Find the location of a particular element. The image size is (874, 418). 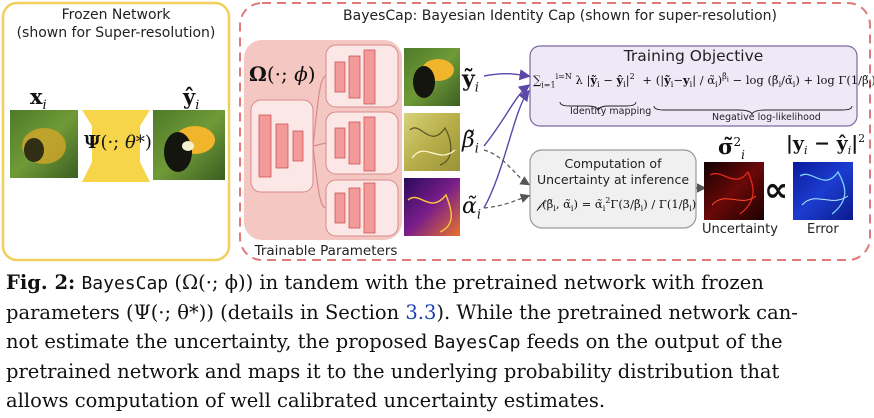

nll-caption: Negative log-likelihood is located at coordinates (766, 117).